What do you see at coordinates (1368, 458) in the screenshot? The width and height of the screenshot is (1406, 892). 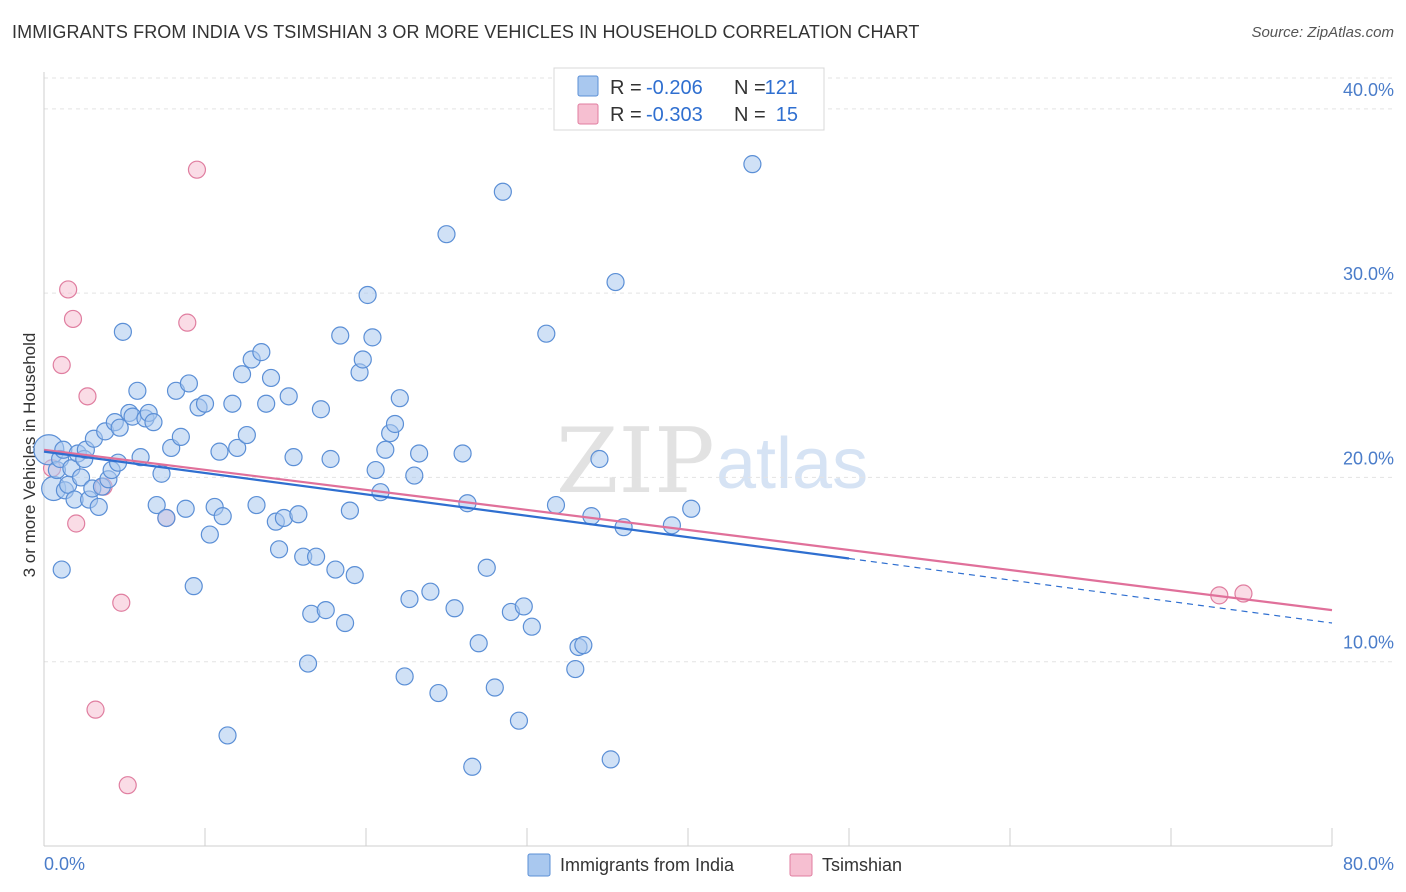 I see `y-tick-label: 20.0%` at bounding box center [1368, 458].